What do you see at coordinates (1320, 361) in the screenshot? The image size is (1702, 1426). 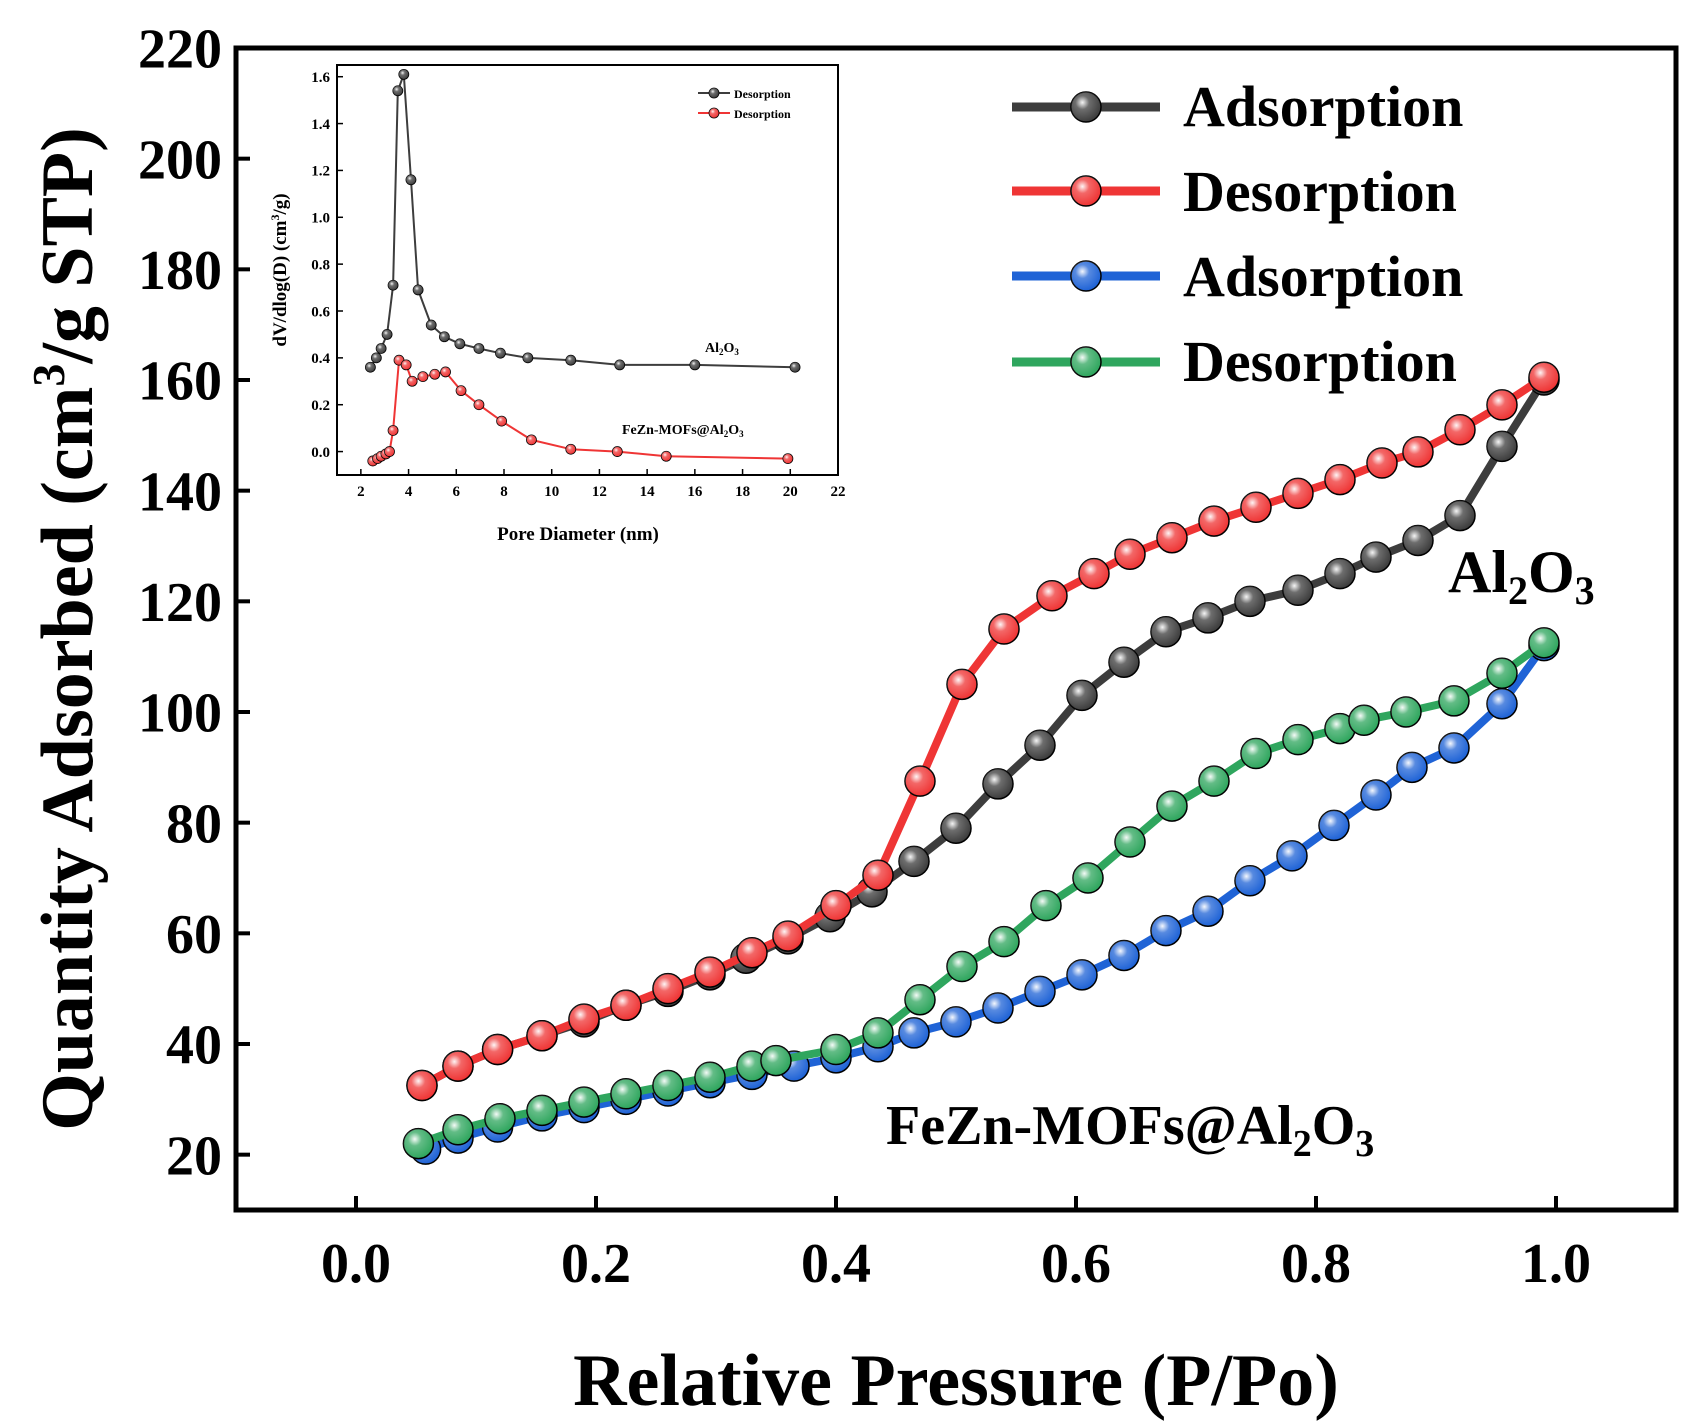 I see `main-legend-label-4: Desorption` at bounding box center [1320, 361].